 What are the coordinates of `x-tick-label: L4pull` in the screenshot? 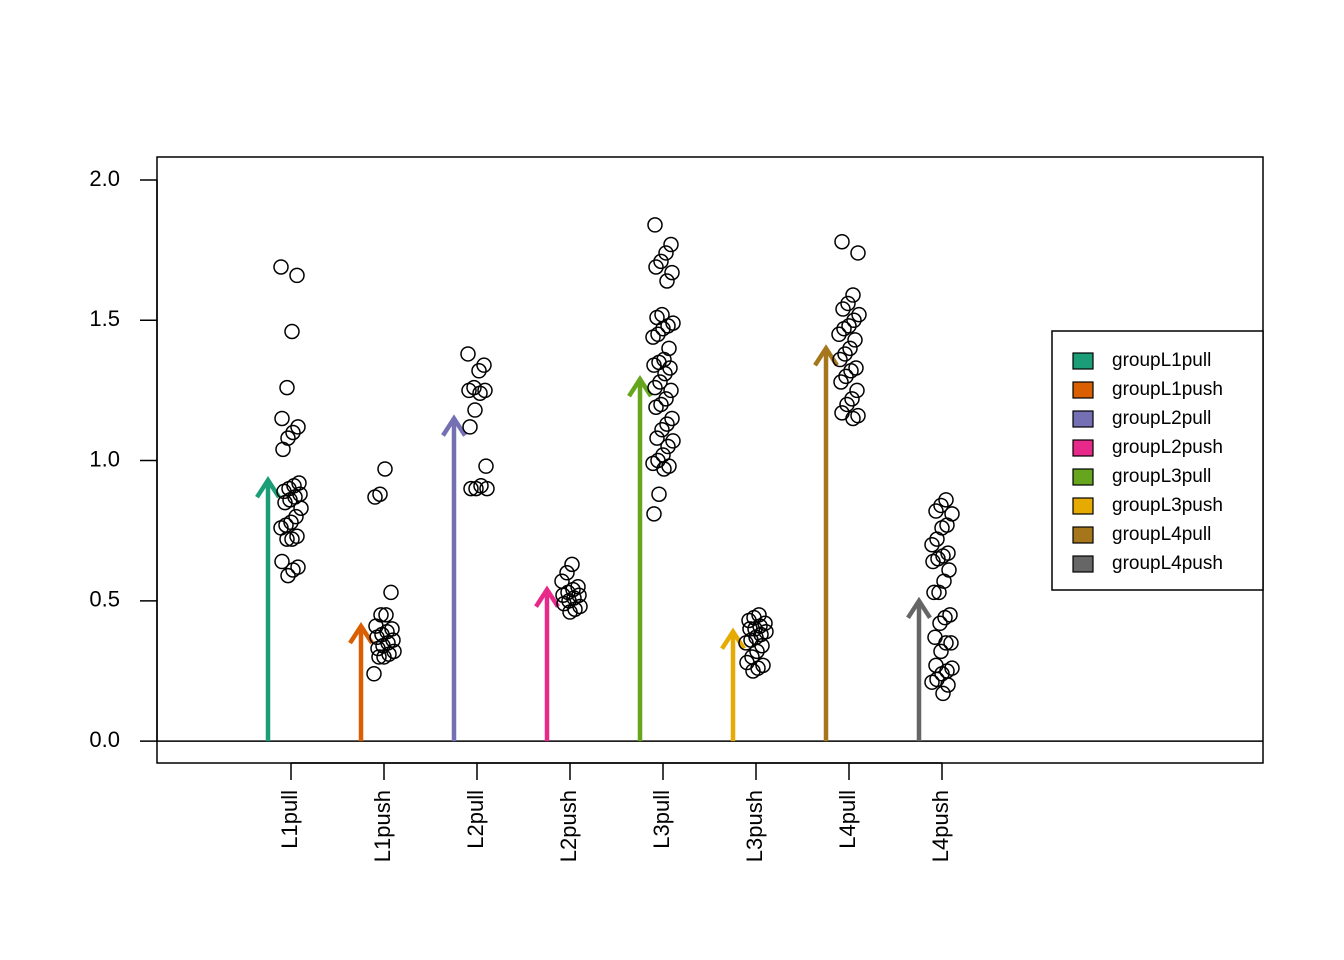 It's located at (847, 819).